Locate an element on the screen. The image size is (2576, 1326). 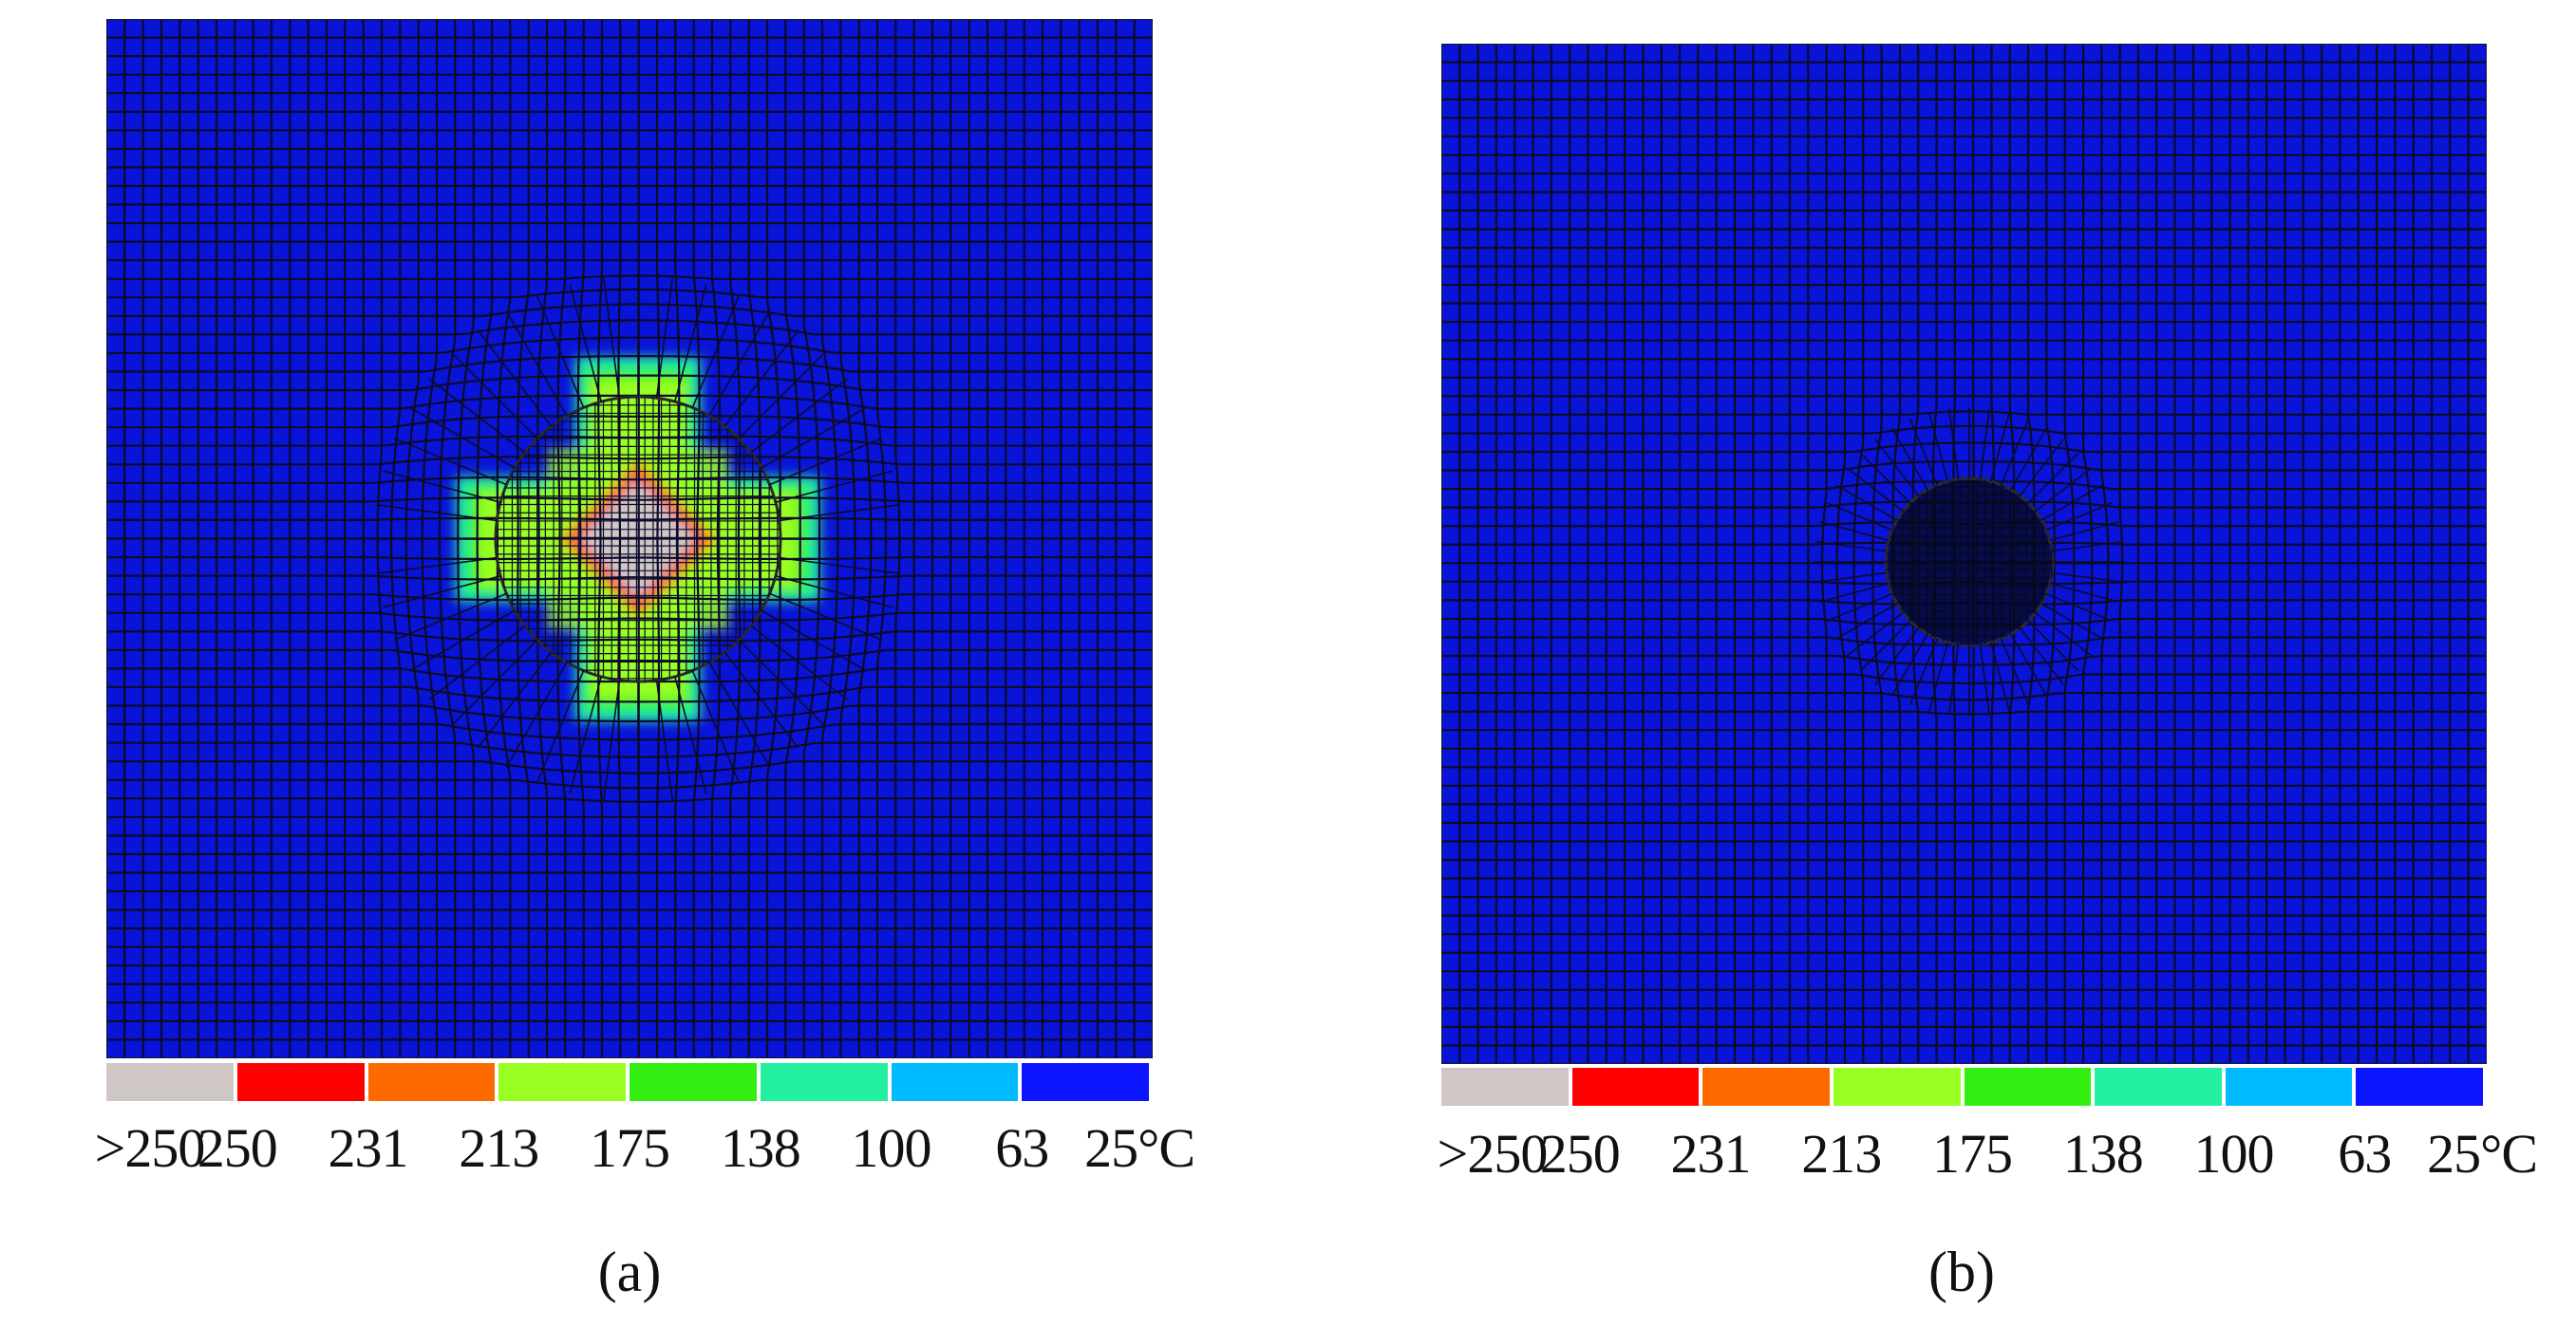
inclusion-fine-mesh is located at coordinates (638, 539).